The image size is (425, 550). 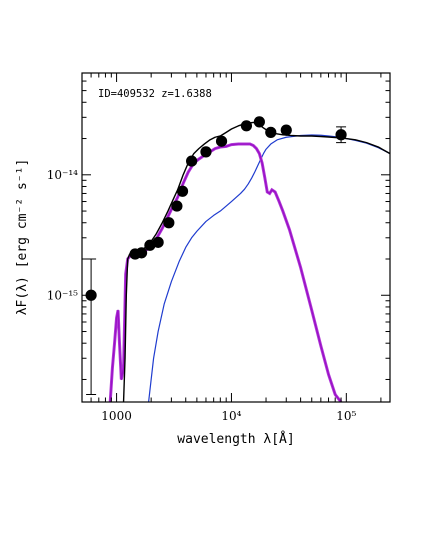 What do you see at coordinates (62, 295) in the screenshot?
I see `y-tick-label: 10⁻¹⁵` at bounding box center [62, 295].